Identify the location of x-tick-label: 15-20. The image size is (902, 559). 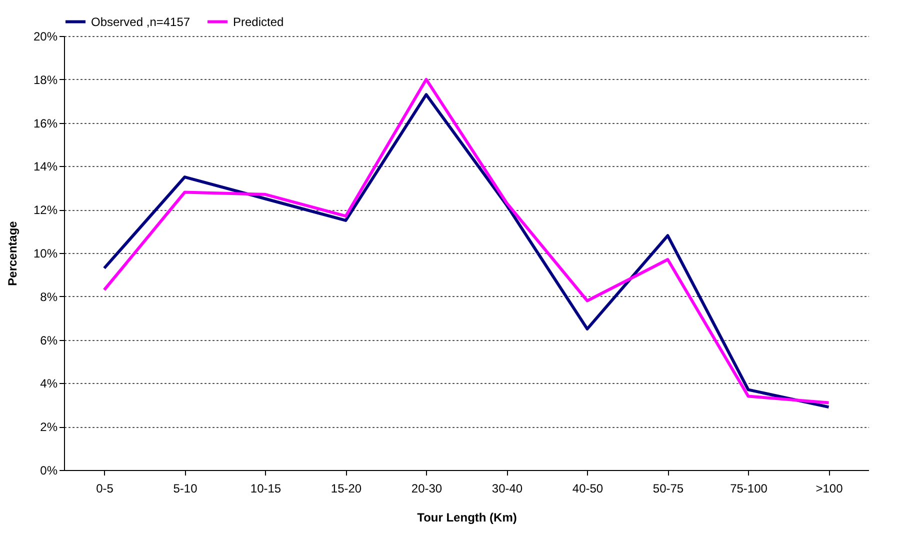
(346, 489).